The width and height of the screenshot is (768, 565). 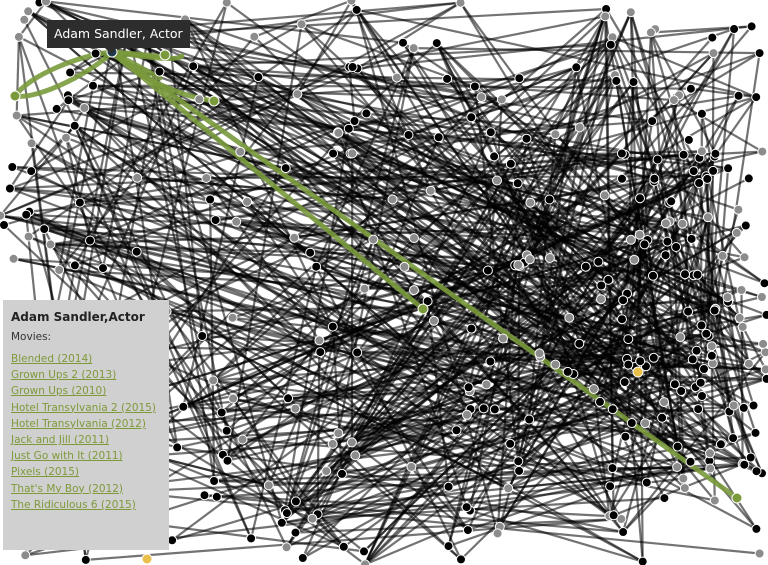 I want to click on movie-link: Hotel Transylvania (2012), so click(x=78, y=423).